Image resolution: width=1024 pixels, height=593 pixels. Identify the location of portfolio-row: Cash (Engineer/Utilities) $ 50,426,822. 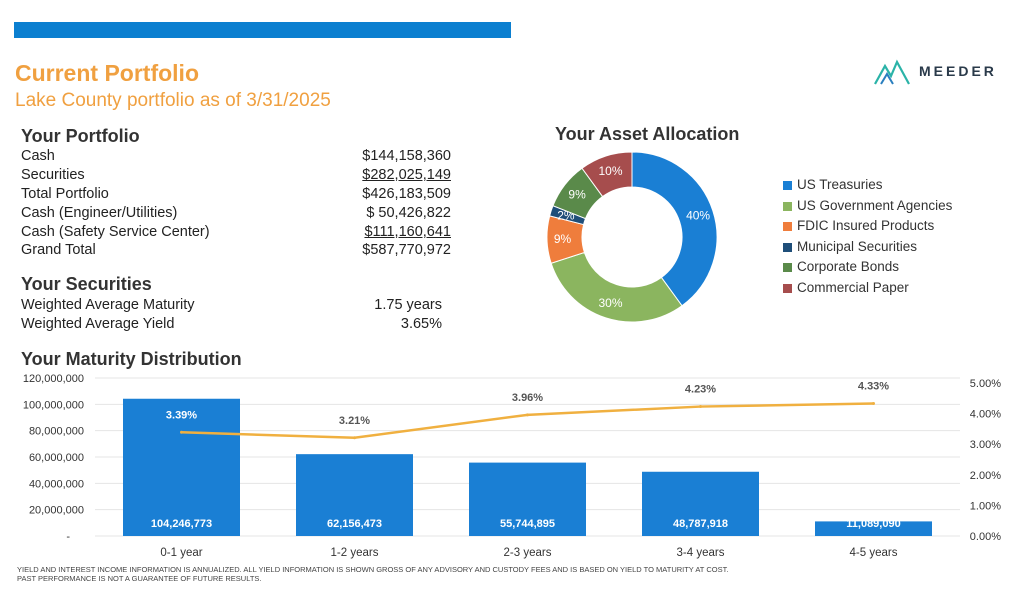
(236, 214).